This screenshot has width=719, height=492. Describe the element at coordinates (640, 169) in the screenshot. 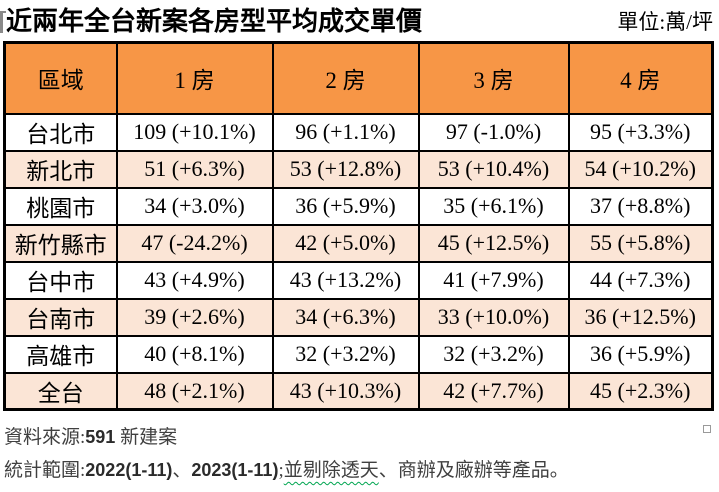

I see `value-cell: 54 (+10.2%)` at that location.